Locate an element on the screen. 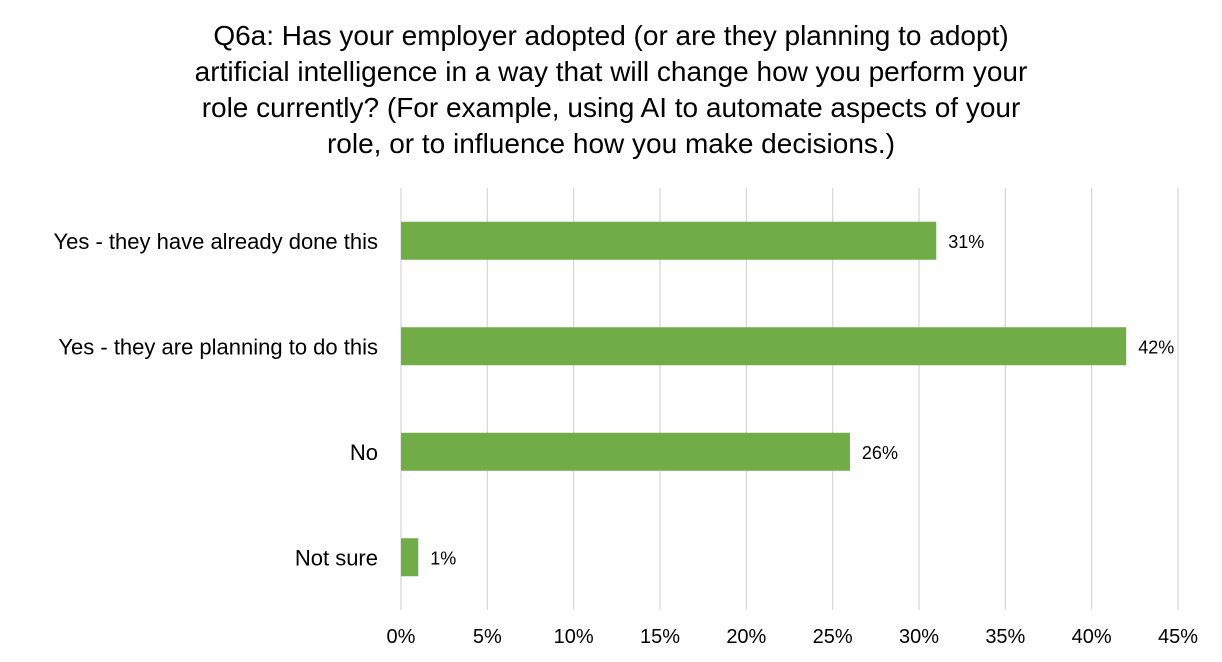  x-tick-label-4: 20% is located at coordinates (746, 637).